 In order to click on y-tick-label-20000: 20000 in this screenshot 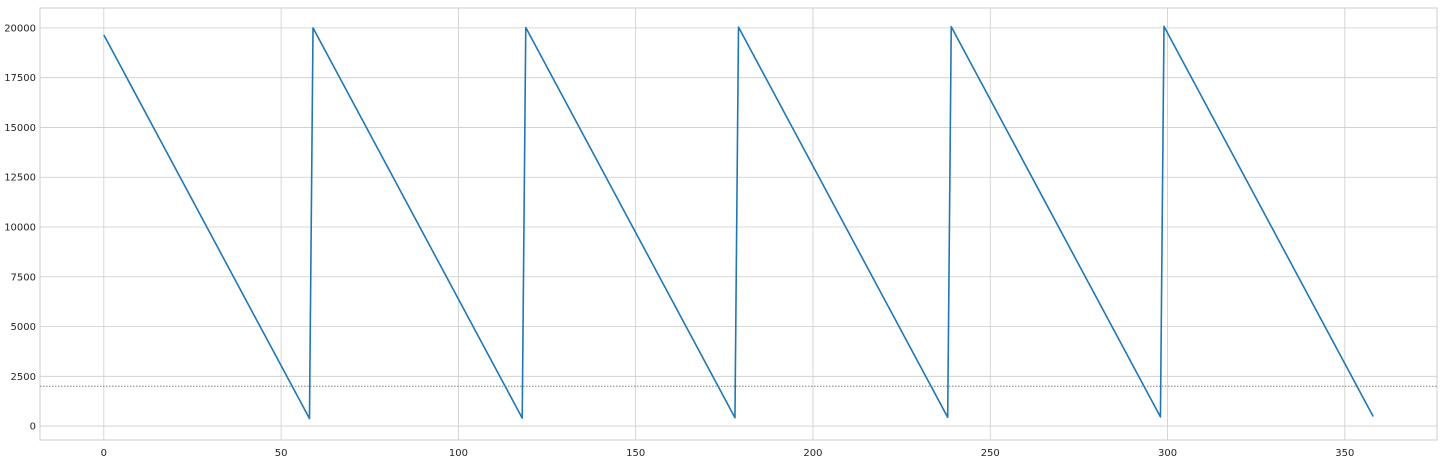, I will do `click(20, 28)`.